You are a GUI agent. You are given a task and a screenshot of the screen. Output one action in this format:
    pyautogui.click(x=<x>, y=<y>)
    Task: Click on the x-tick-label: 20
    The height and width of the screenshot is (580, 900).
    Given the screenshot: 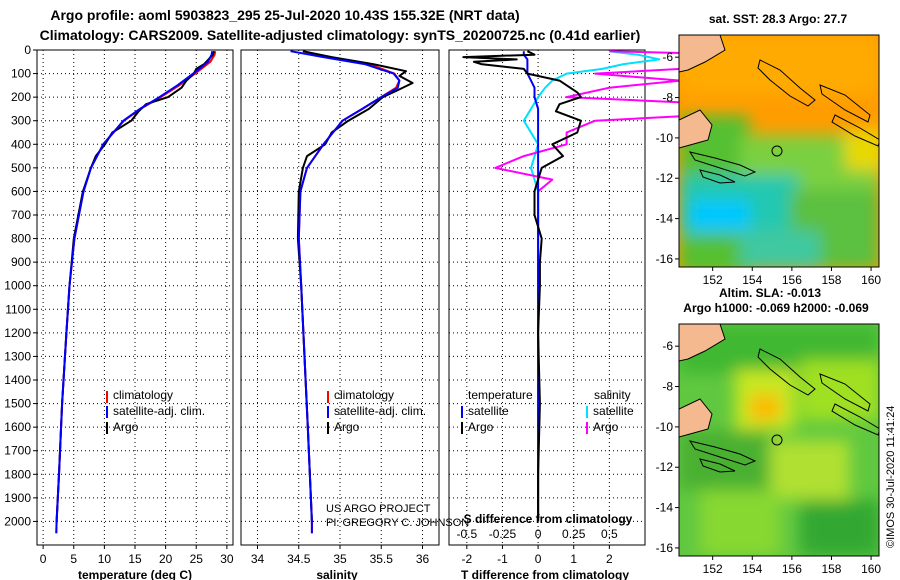 What is the action you would take?
    pyautogui.click(x=166, y=559)
    